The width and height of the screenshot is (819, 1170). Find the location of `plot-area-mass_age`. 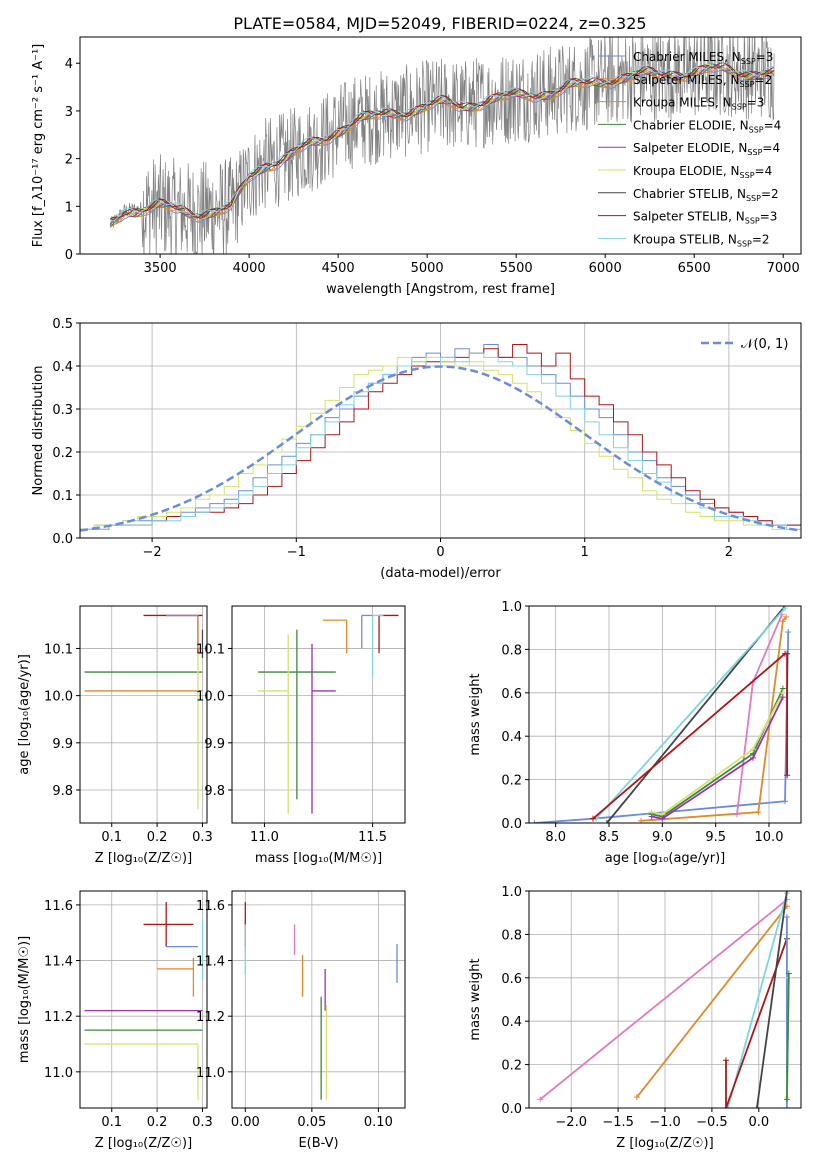

plot-area-mass_age is located at coordinates (328, 714).